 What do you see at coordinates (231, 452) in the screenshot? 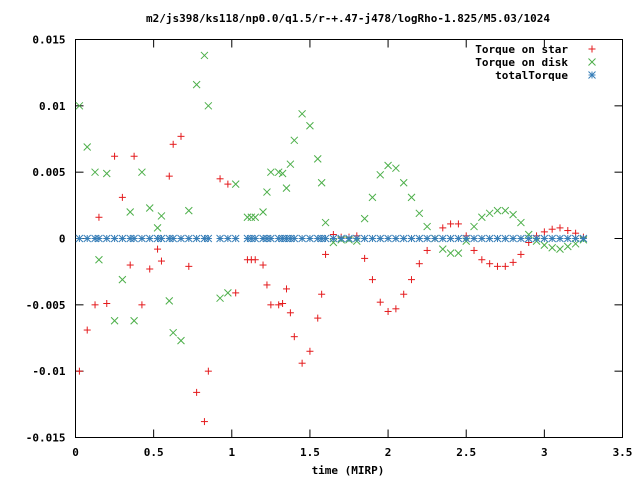
I see `x-tick-label: 1` at bounding box center [231, 452].